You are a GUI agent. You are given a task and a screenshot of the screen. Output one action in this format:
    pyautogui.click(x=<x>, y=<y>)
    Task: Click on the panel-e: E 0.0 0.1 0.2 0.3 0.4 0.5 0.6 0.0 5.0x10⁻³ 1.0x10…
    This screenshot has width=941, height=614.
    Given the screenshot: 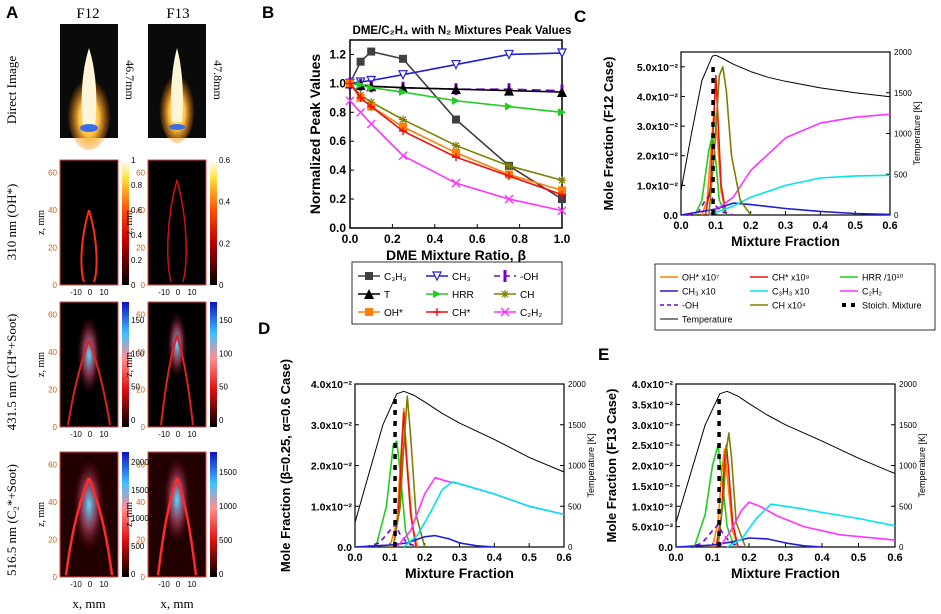 What is the action you would take?
    pyautogui.click(x=762, y=463)
    